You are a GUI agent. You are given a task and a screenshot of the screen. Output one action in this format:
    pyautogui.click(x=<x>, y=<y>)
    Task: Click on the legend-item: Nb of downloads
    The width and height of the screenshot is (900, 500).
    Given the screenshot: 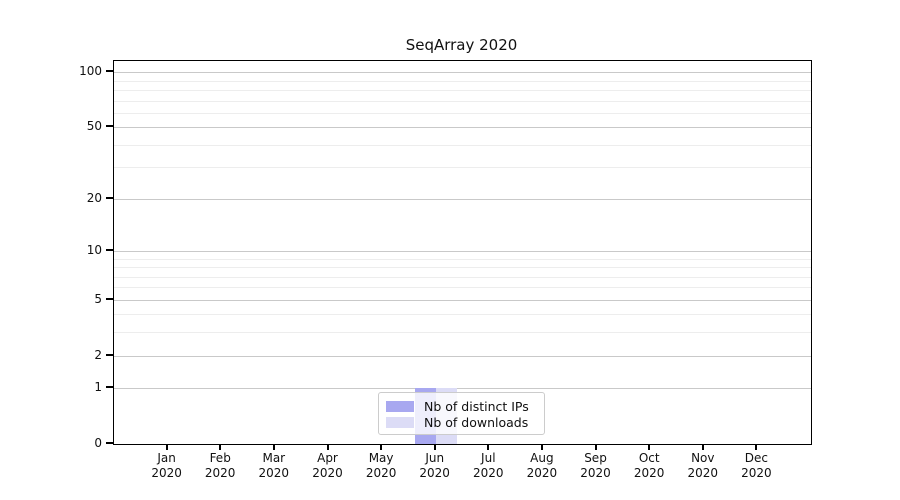 What is the action you would take?
    pyautogui.click(x=461, y=422)
    